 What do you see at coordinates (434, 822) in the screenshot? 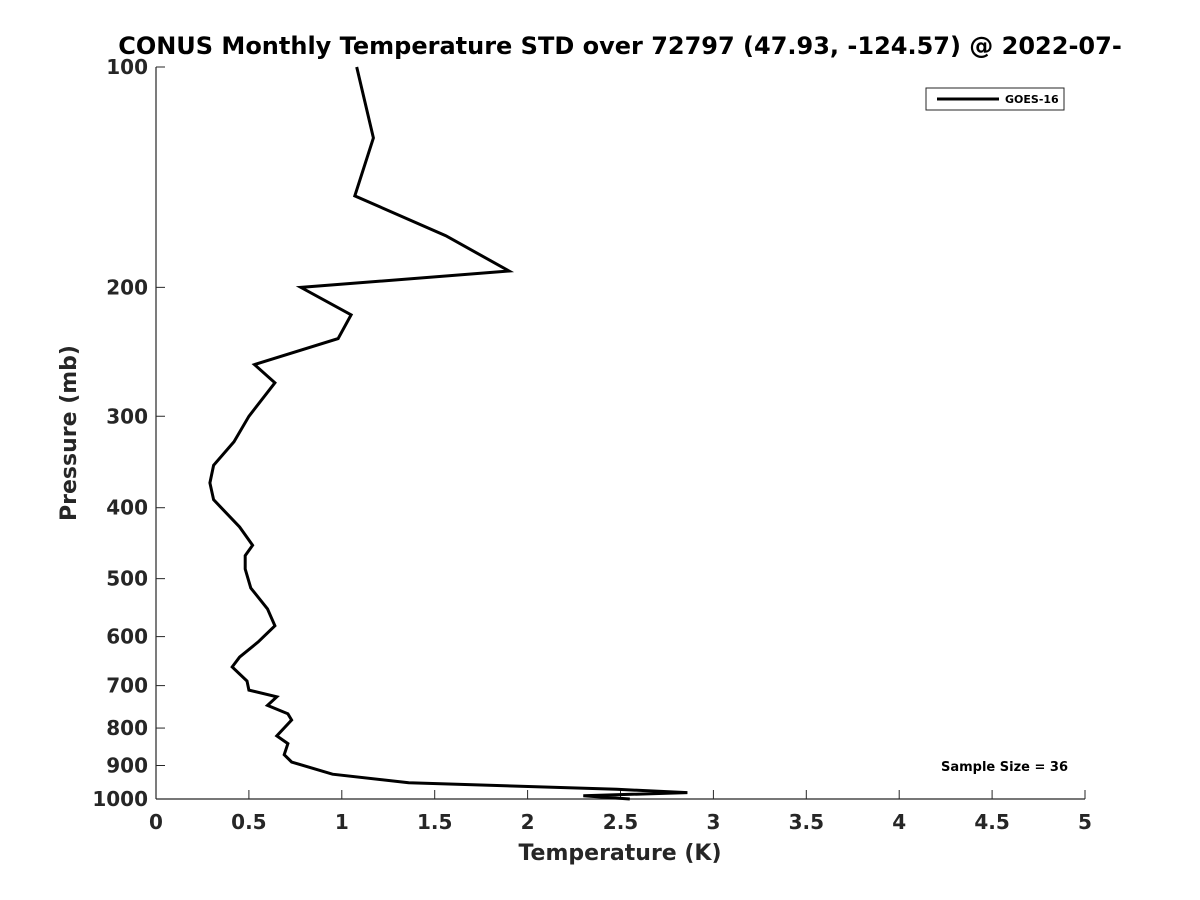
I see `x-tick-label: 1.5` at bounding box center [434, 822].